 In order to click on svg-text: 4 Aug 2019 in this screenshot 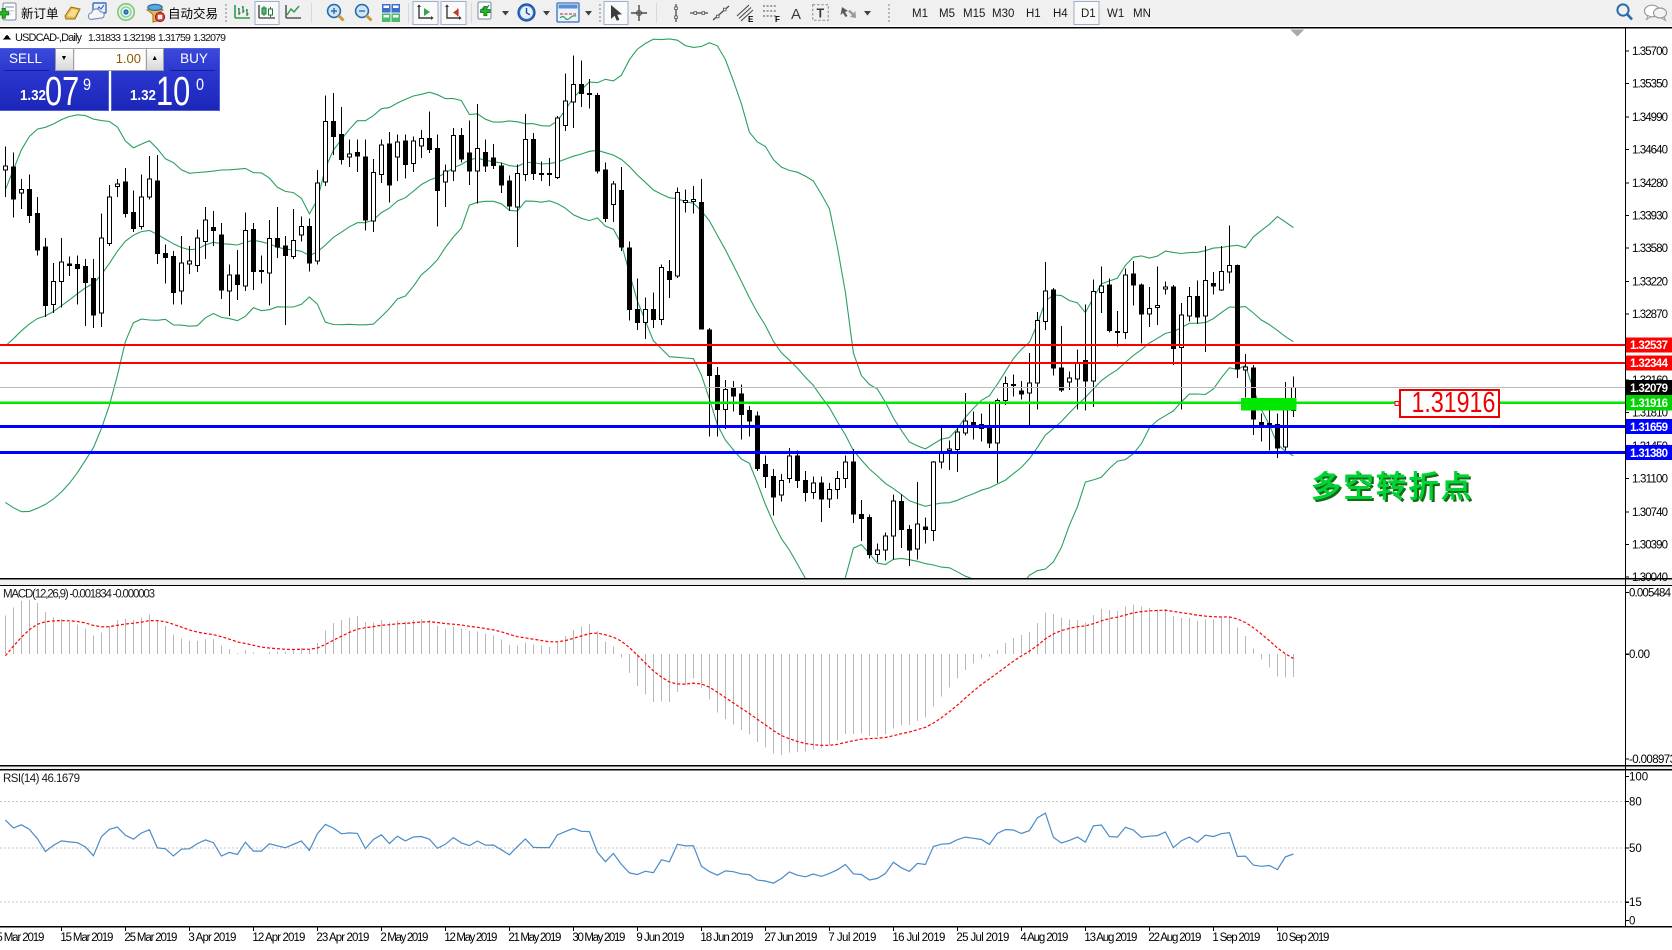, I will do `click(1044, 938)`.